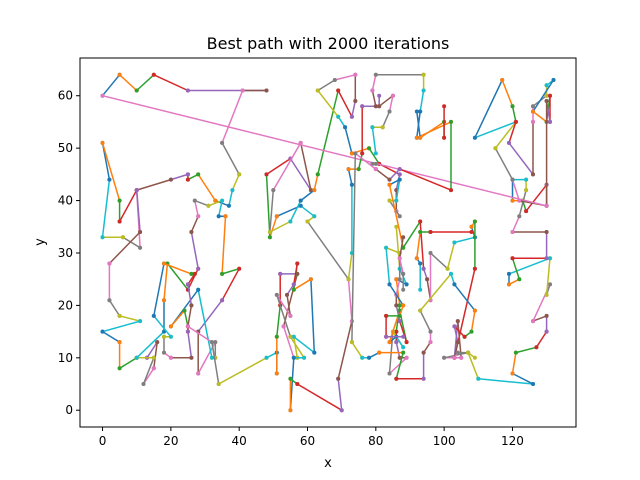 The width and height of the screenshot is (640, 480). Describe the element at coordinates (69, 253) in the screenshot. I see `y-axis: 0 10 20 30 40 50 60` at that location.